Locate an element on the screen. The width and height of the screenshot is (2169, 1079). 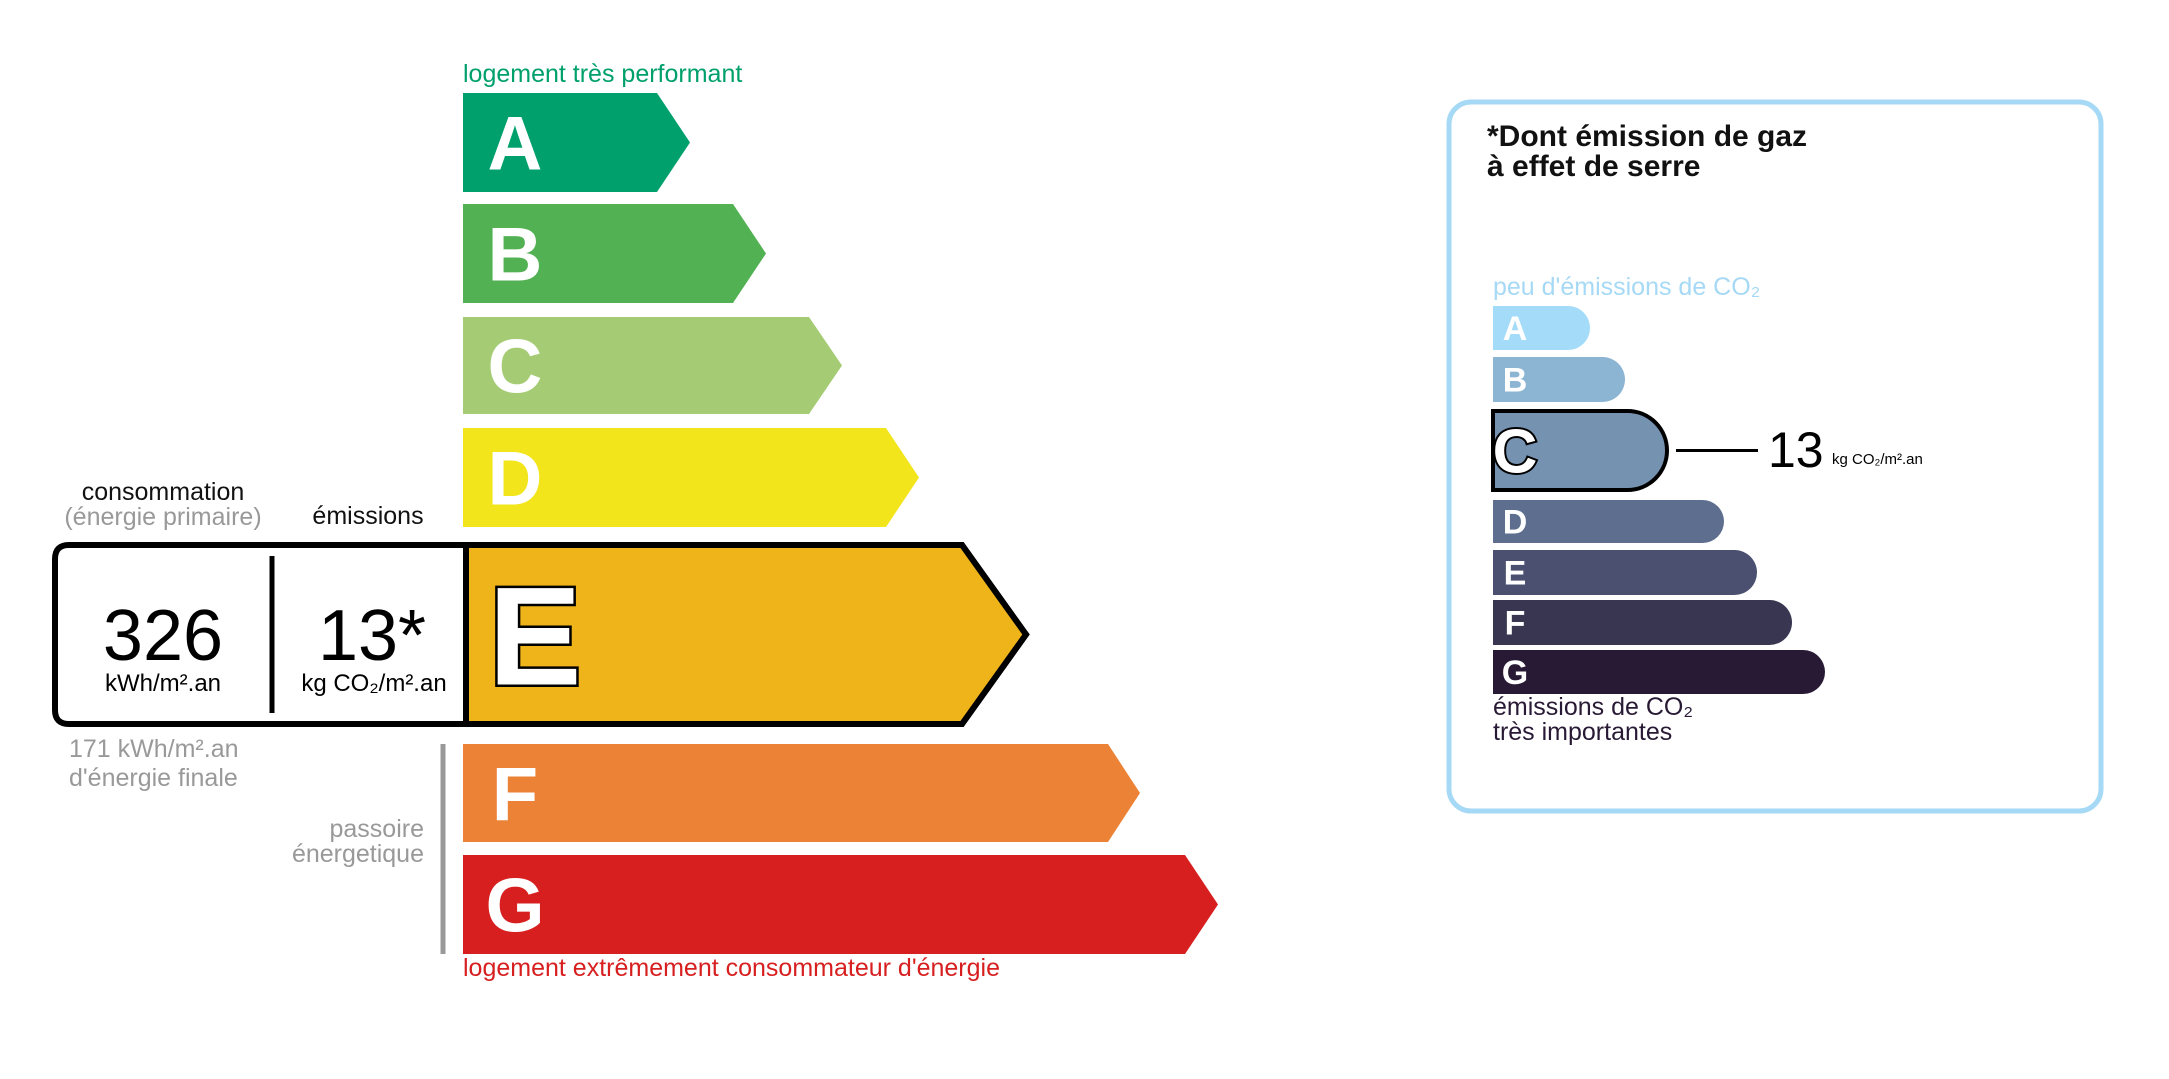
ges-bottom-caption-line1: émissions de CO₂ is located at coordinates (1593, 707).